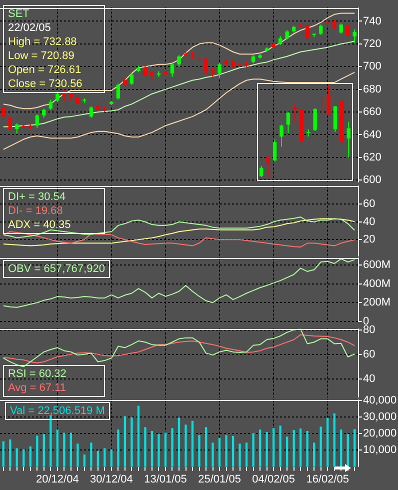  I want to click on y-tick-label: 620, so click(372, 157).